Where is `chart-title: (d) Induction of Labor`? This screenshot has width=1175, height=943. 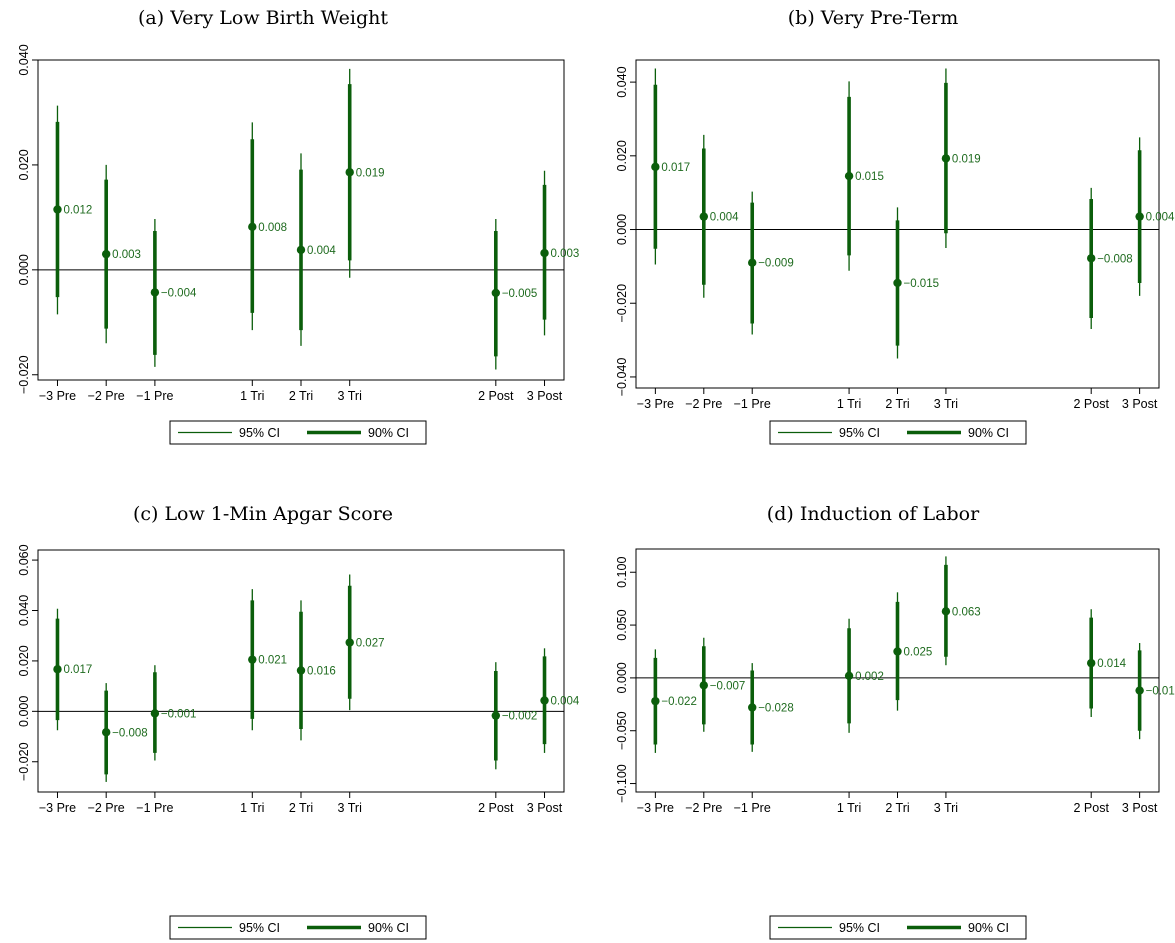
chart-title: (d) Induction of Labor is located at coordinates (873, 514).